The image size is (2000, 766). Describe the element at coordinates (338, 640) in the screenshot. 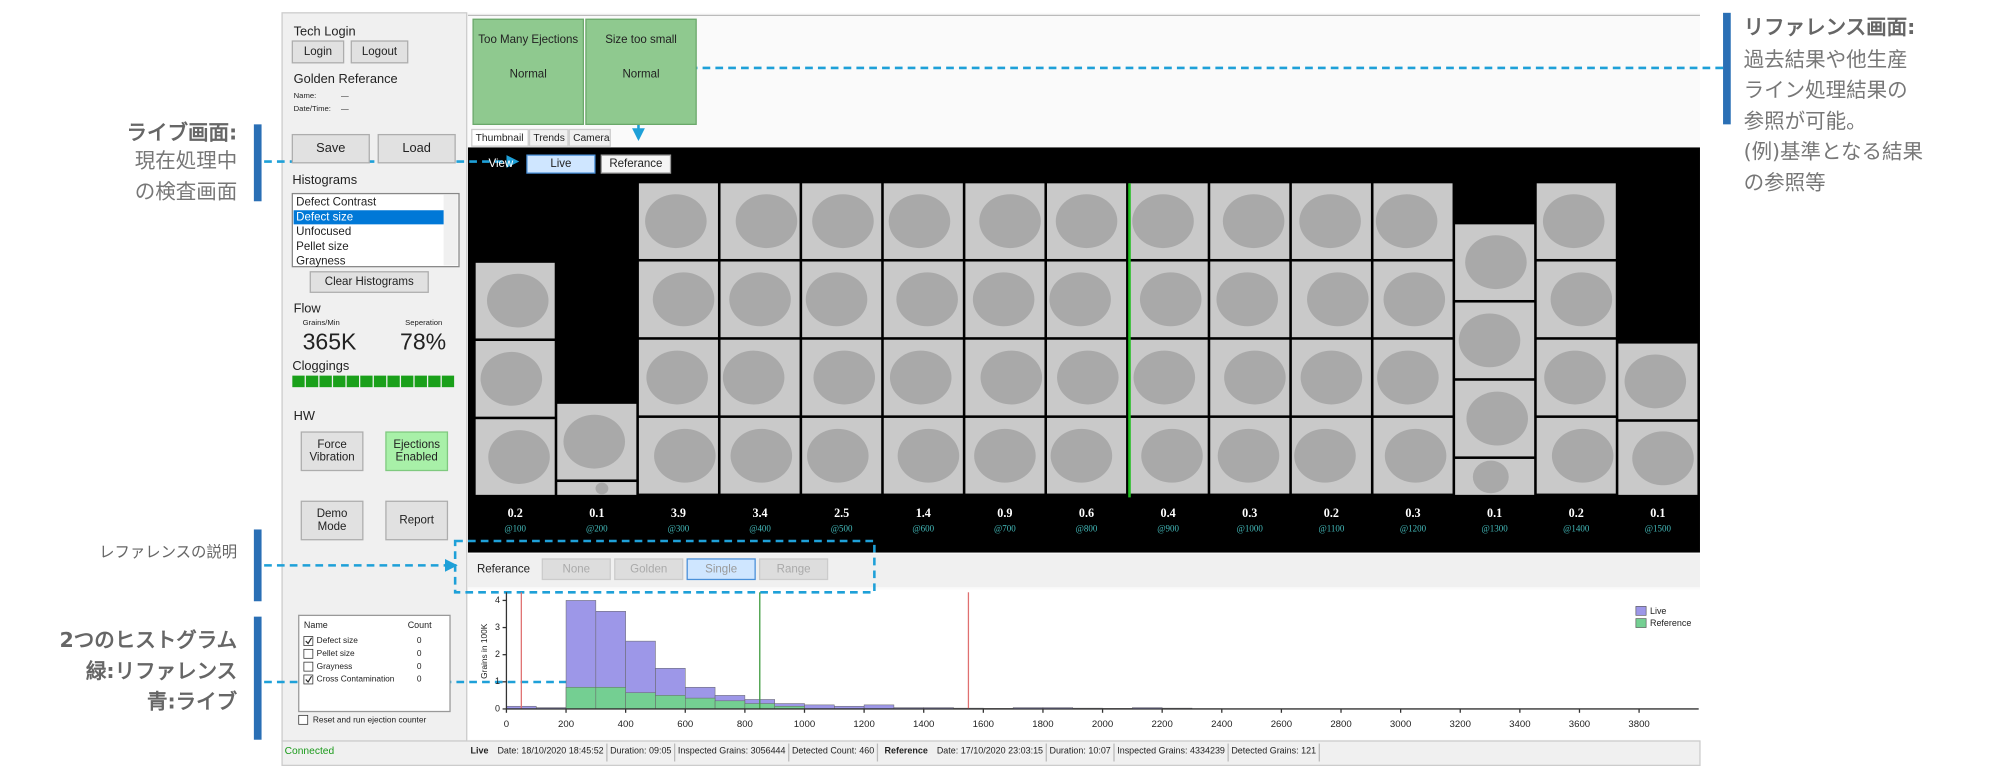

I see `counter-name: Defect size` at that location.